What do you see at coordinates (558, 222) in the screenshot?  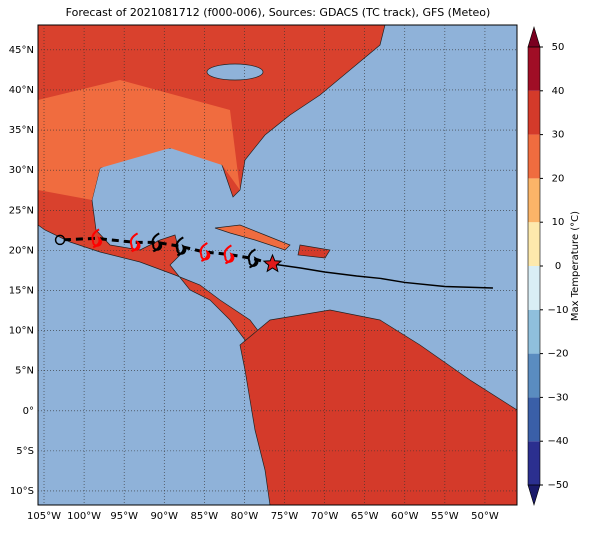 I see `colorbar-tick-label: 10` at bounding box center [558, 222].